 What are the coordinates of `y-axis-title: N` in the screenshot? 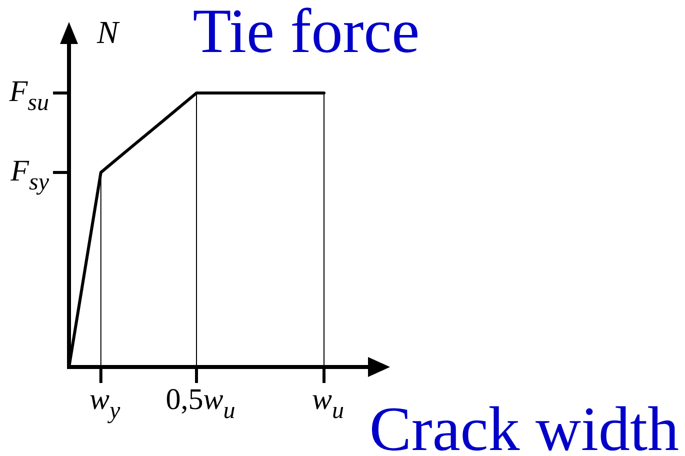 It's located at (108, 32).